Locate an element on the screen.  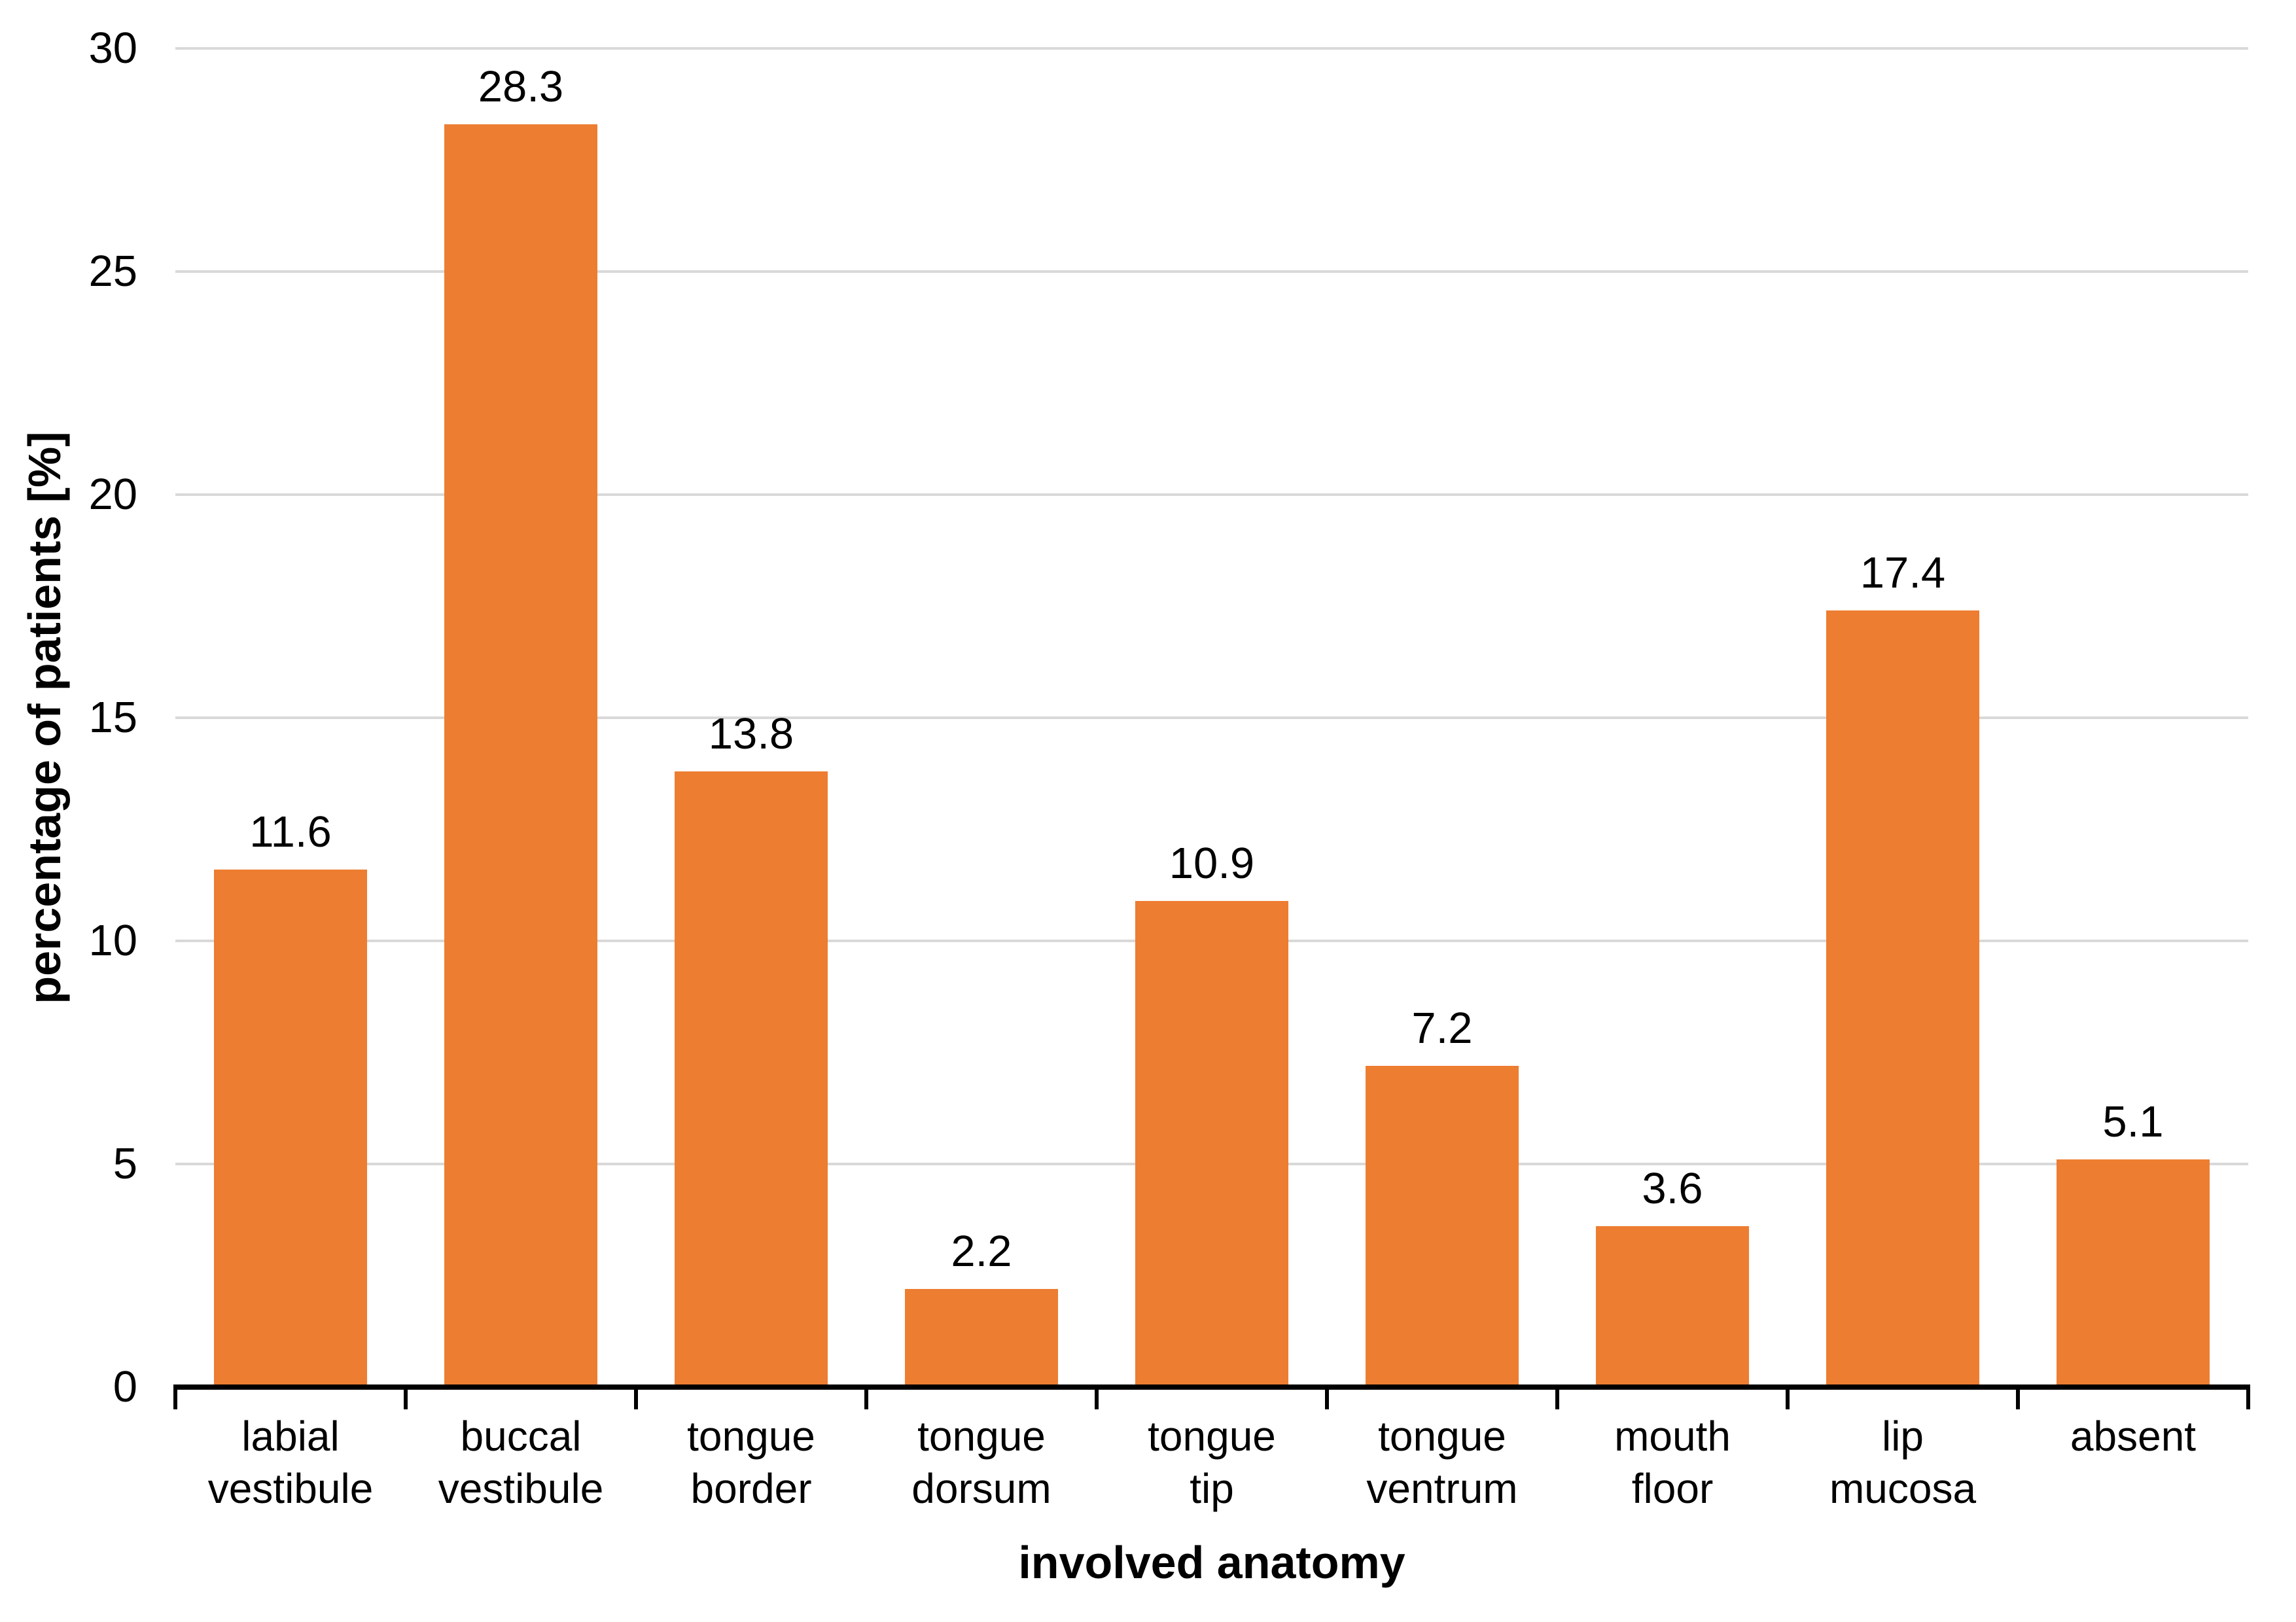
bar-tongue-tip is located at coordinates (1211, 1143).